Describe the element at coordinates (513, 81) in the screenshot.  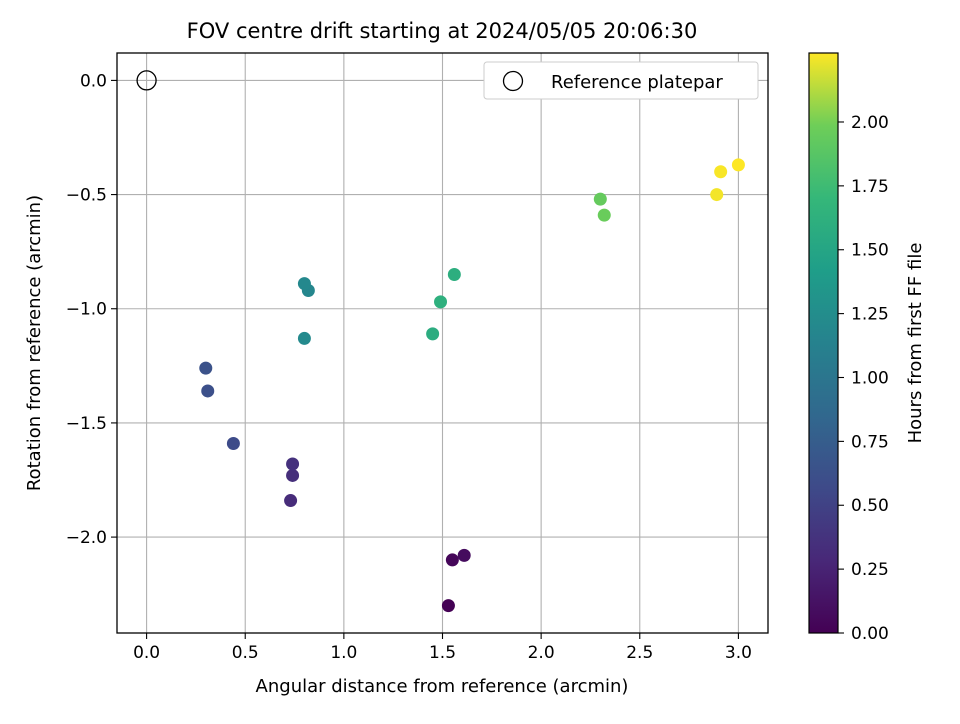
I see `legend-marker` at that location.